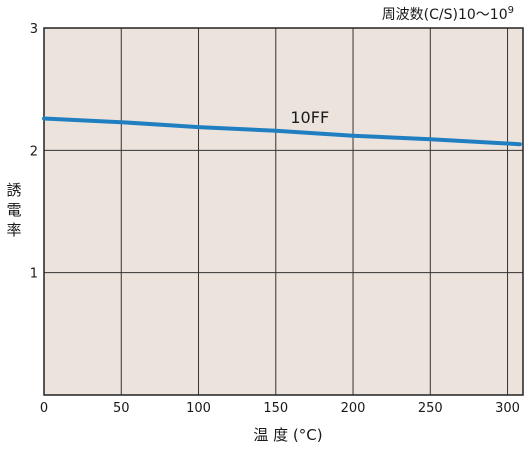 This screenshot has width=531, height=450. What do you see at coordinates (445, 15) in the screenshot?
I see `frequency-note-text: 周波数(C/S)10～10` at bounding box center [445, 15].